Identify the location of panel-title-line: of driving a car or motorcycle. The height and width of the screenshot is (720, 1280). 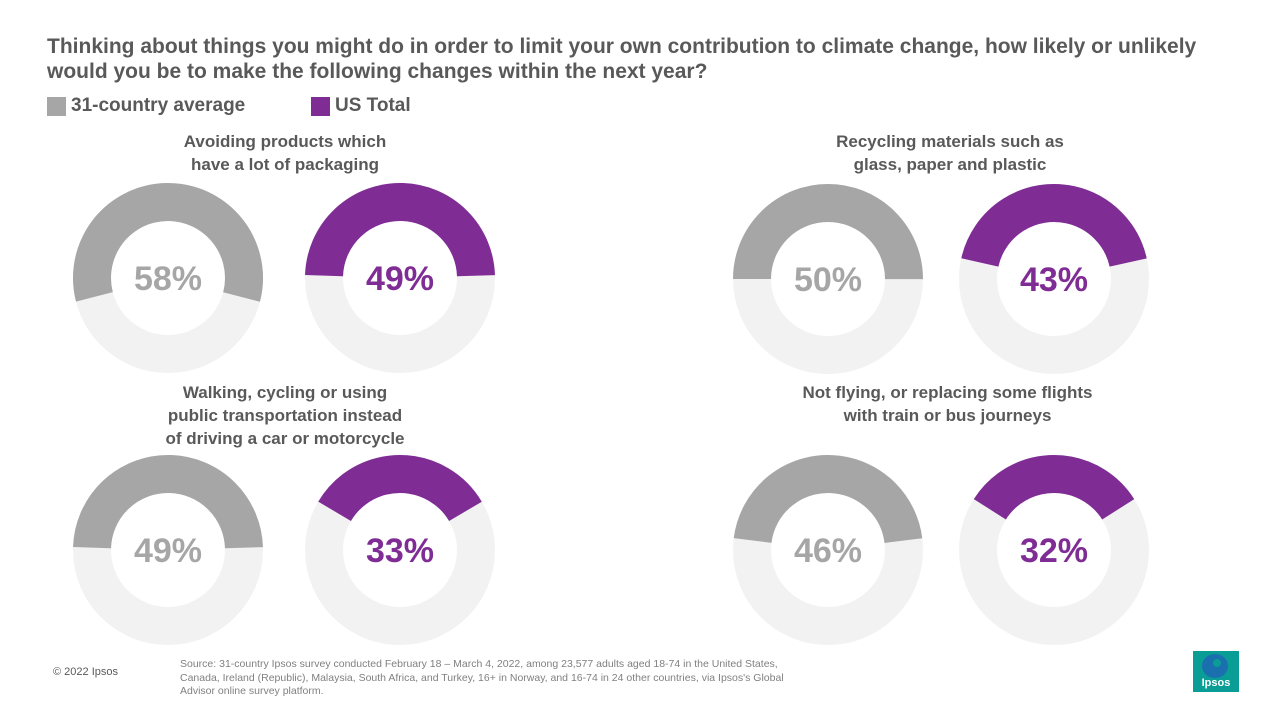
(285, 438).